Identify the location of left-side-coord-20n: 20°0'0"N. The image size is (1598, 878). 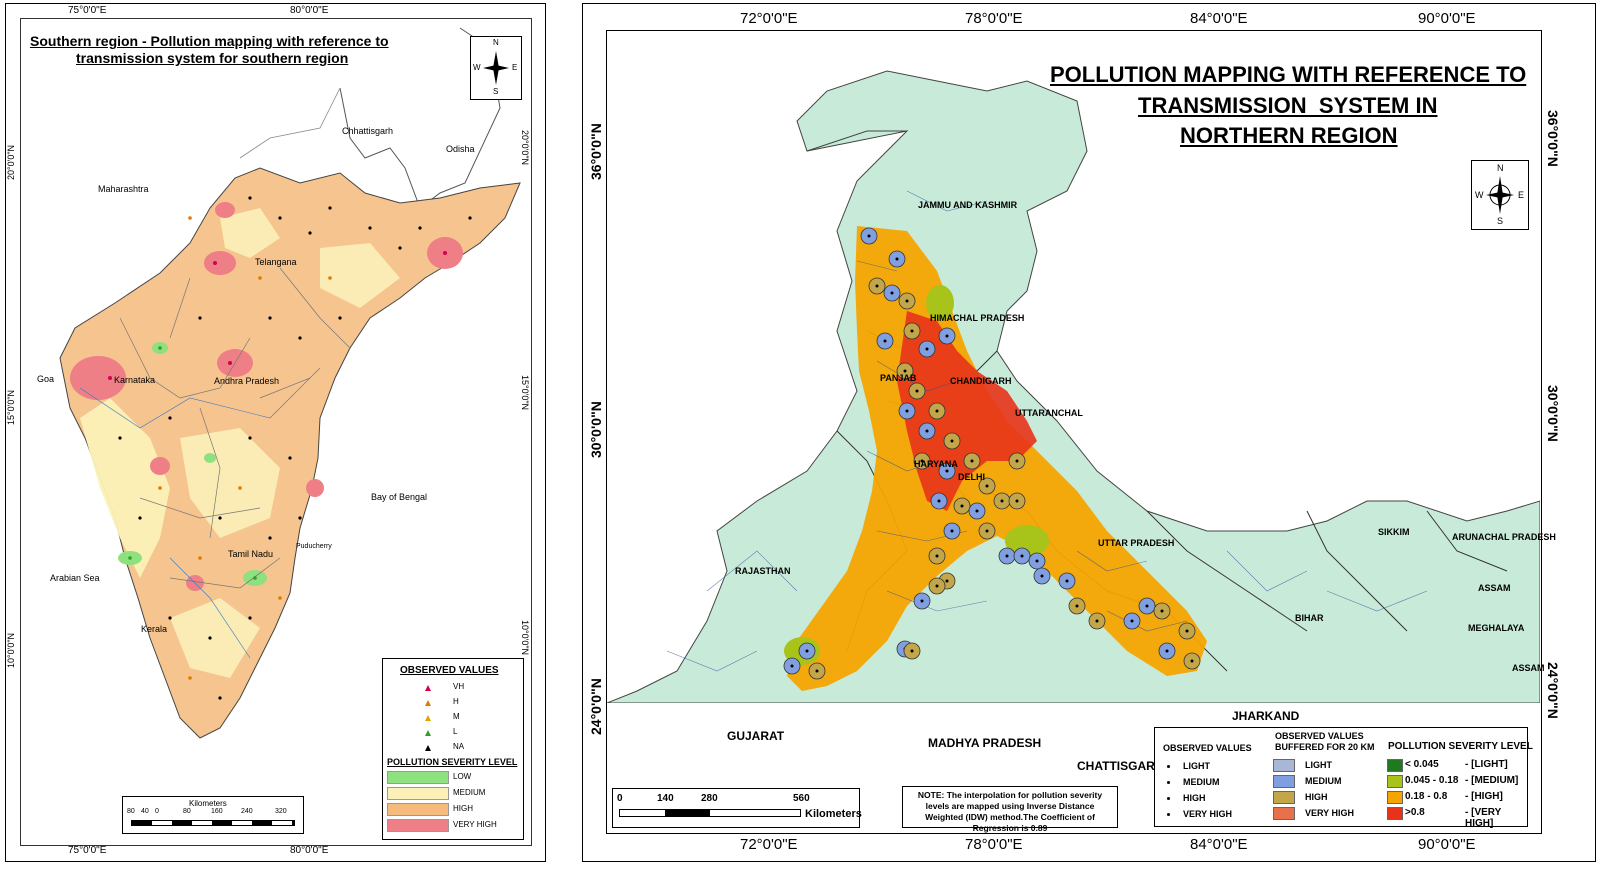
(11, 162).